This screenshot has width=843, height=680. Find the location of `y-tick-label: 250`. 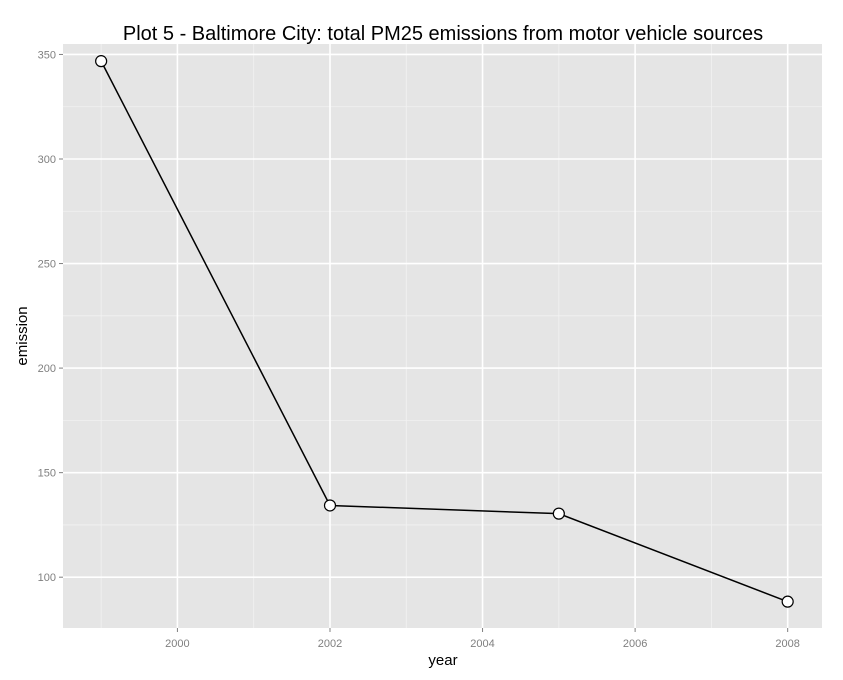

y-tick-label: 250 is located at coordinates (47, 265).